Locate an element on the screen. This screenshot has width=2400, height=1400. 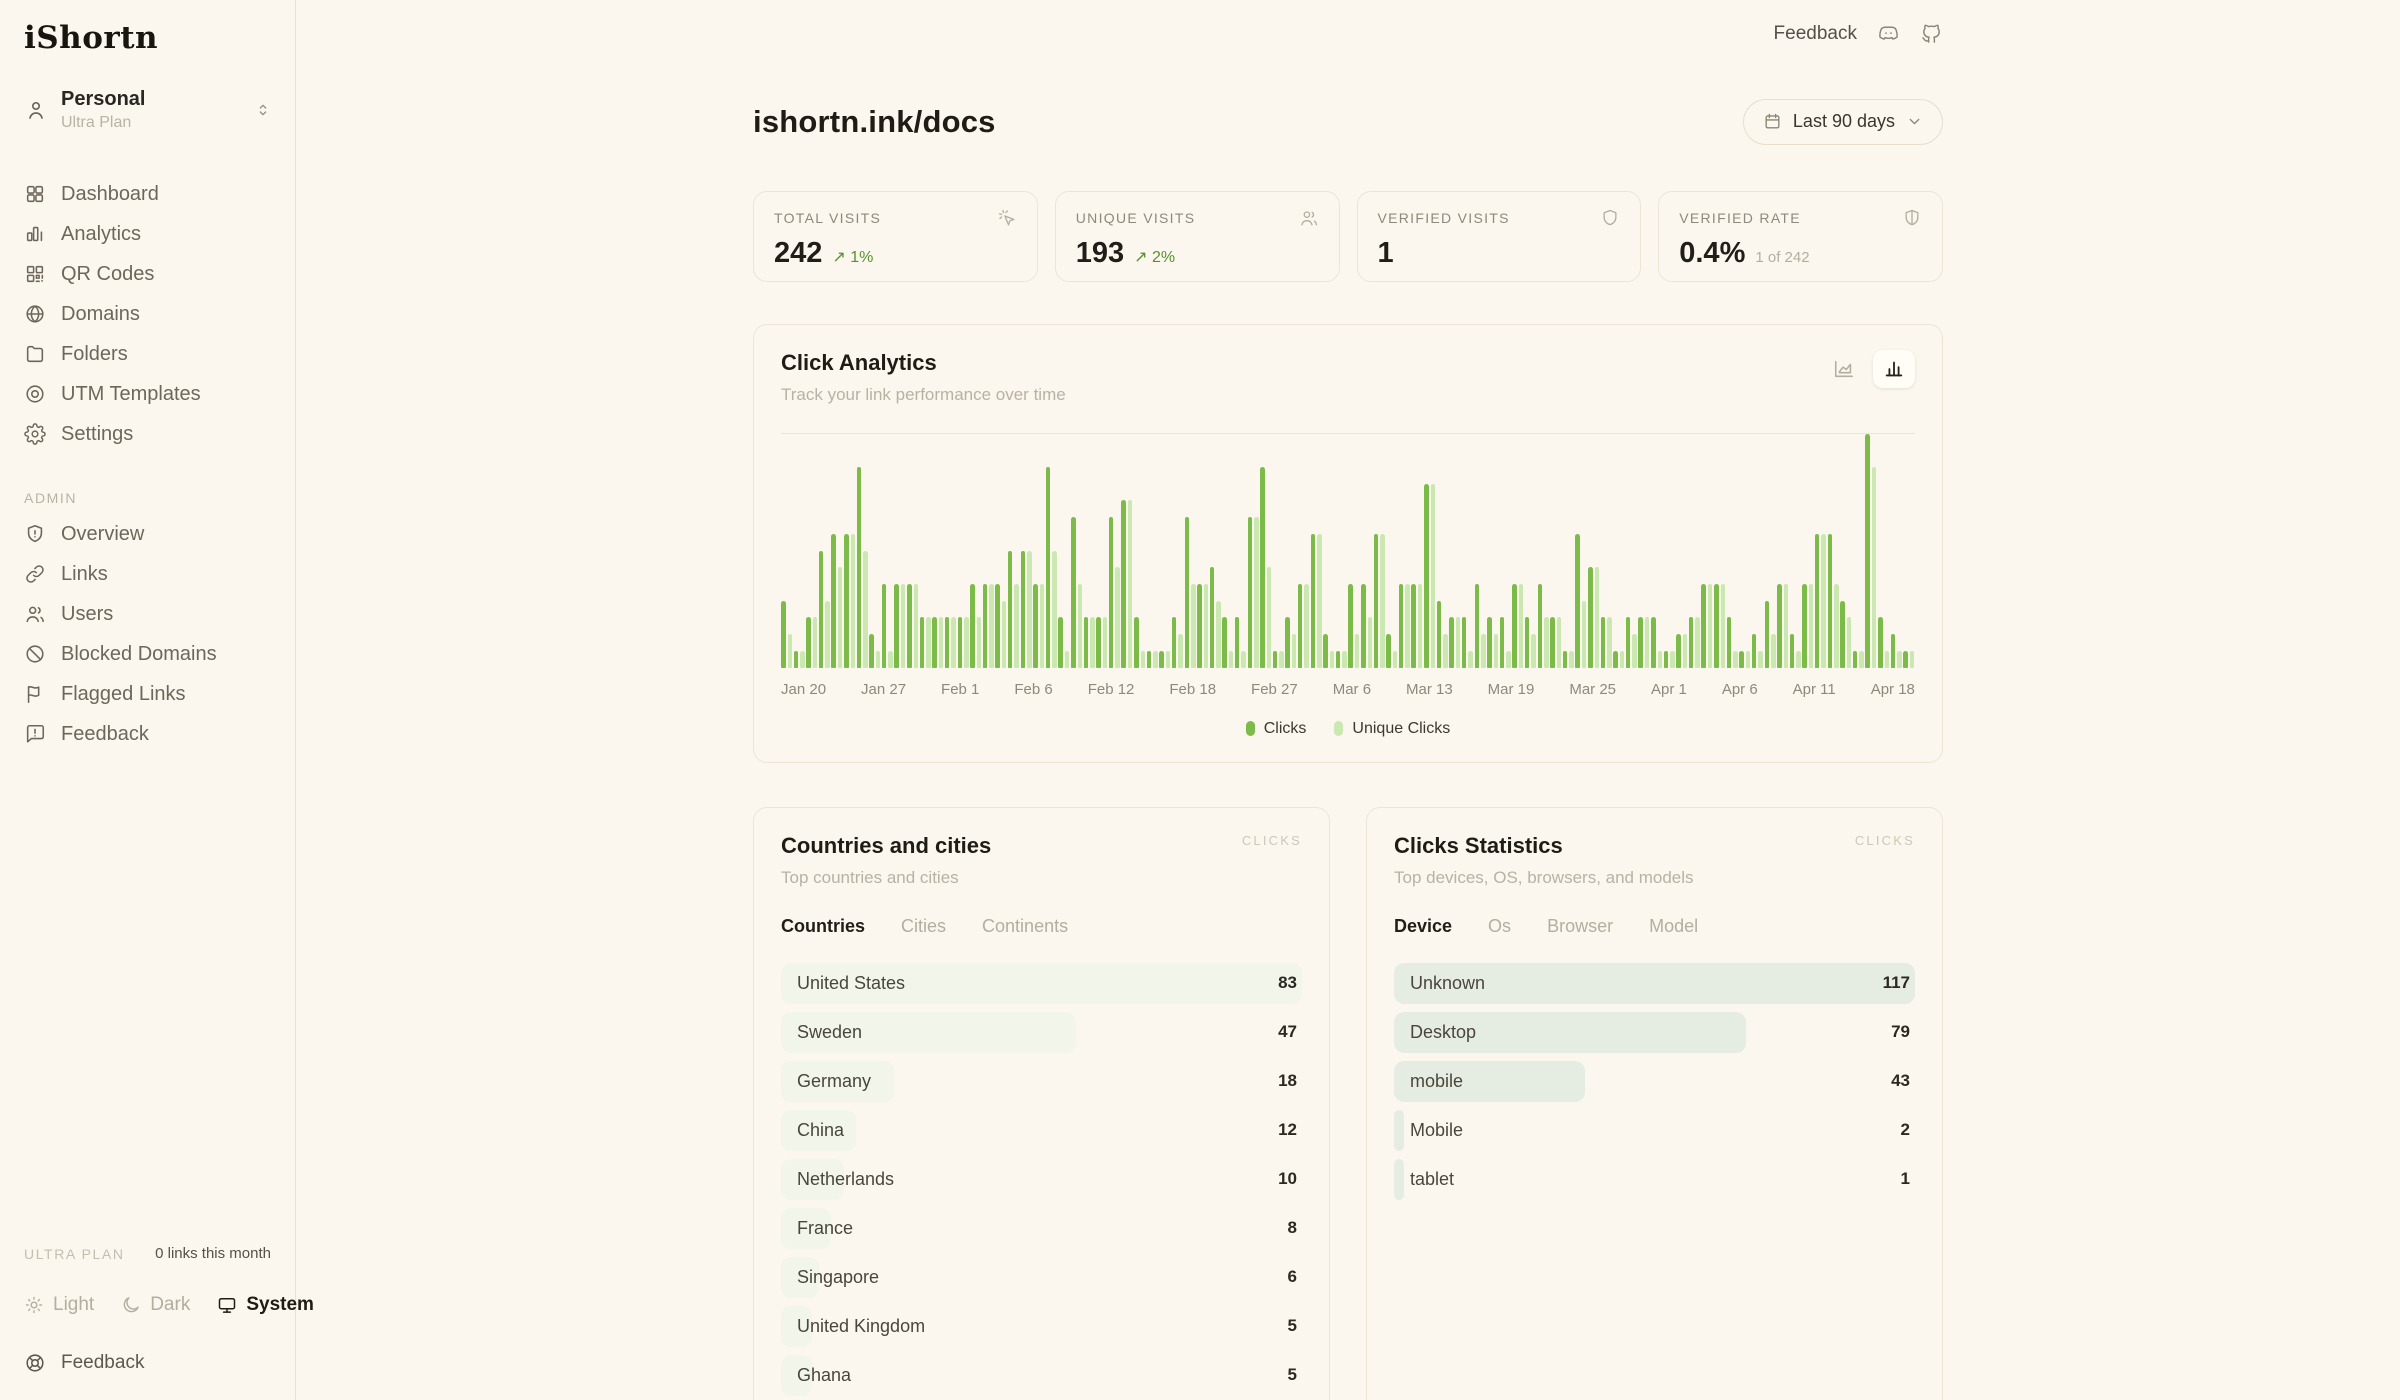
row-label: Desktop is located at coordinates (1443, 1031).